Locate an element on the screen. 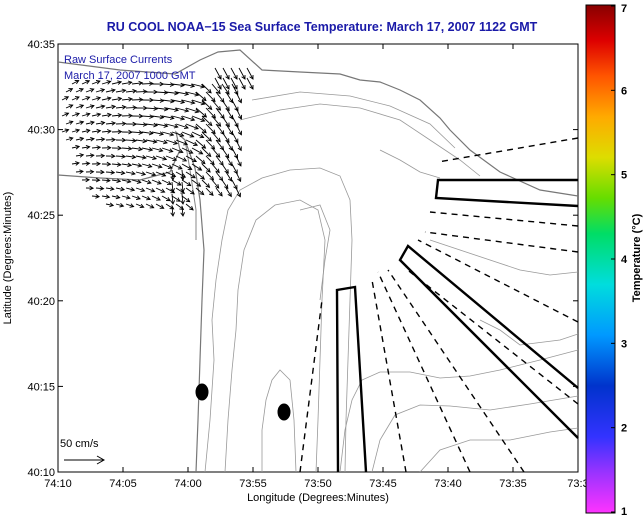 The width and height of the screenshot is (644, 518). colorbar-tick-label: 1 is located at coordinates (624, 512).